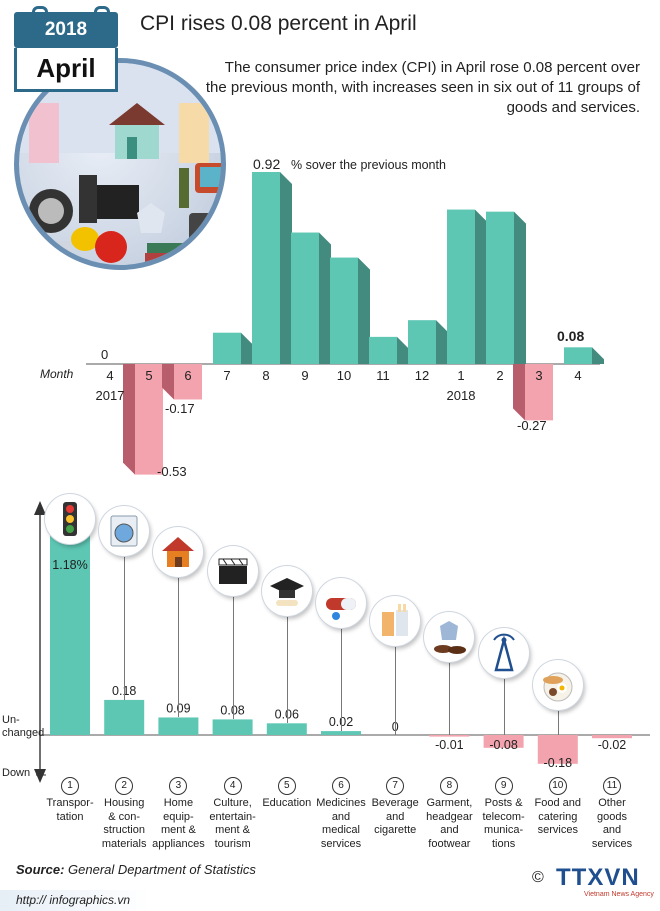 The height and width of the screenshot is (911, 660). I want to click on month-badge: April, so click(66, 70).